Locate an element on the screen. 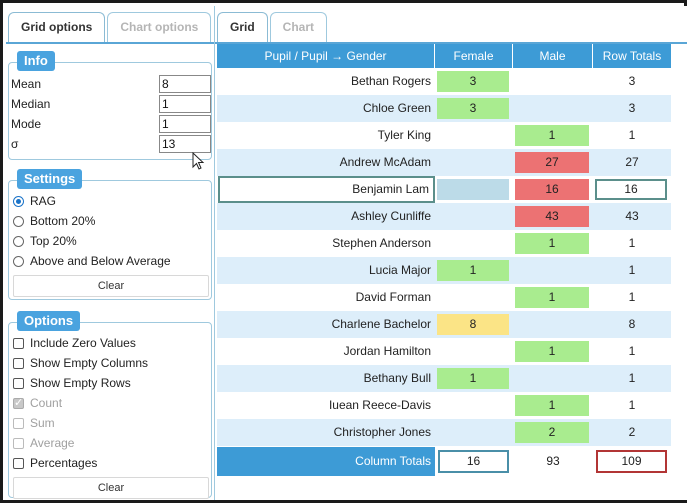  row-total-cell: 16 is located at coordinates (632, 189).